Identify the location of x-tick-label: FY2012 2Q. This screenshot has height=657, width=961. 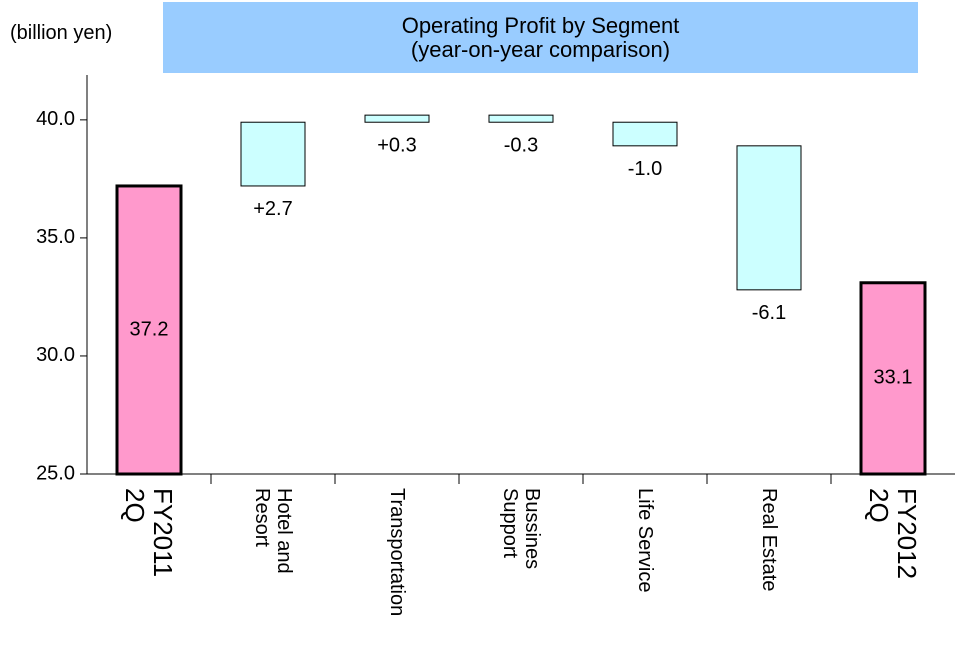
(893, 534).